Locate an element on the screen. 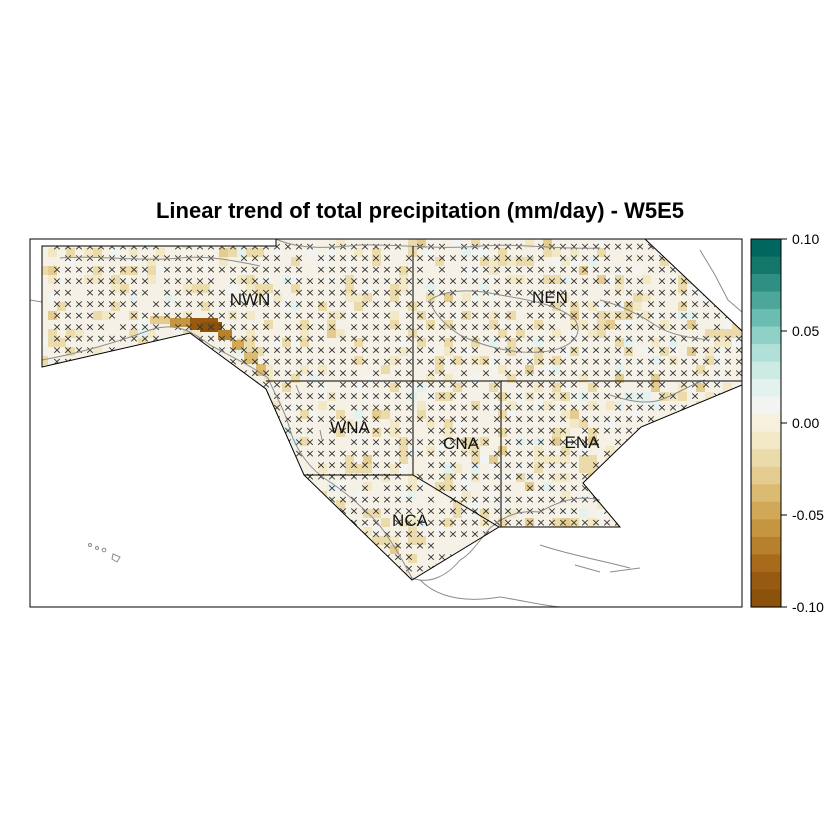  colorbar-tick-label: 0.10 is located at coordinates (805, 239).